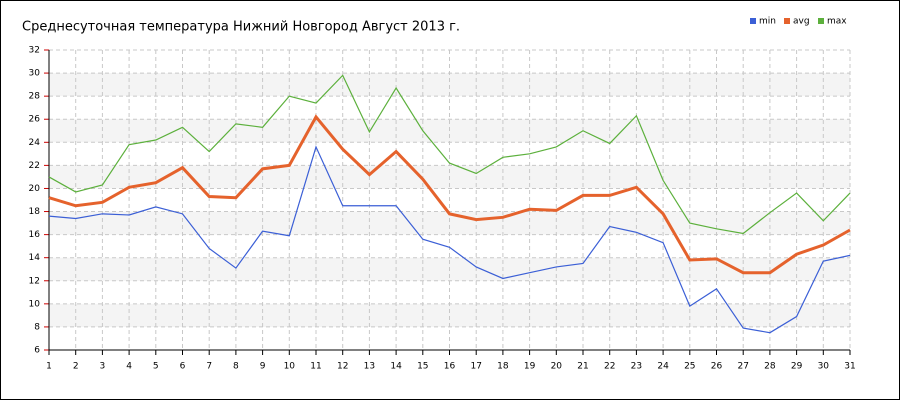 The height and width of the screenshot is (400, 900). I want to click on x-tick-label: 30, so click(824, 367).